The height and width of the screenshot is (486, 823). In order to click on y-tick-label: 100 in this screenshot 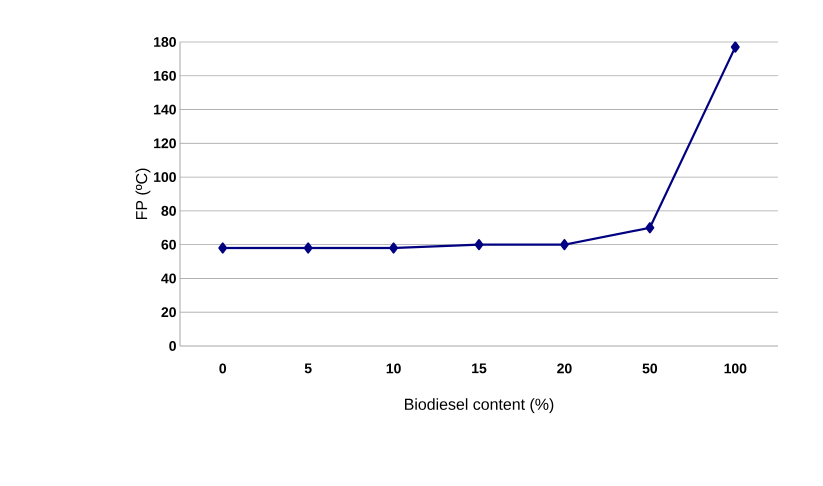, I will do `click(165, 177)`.